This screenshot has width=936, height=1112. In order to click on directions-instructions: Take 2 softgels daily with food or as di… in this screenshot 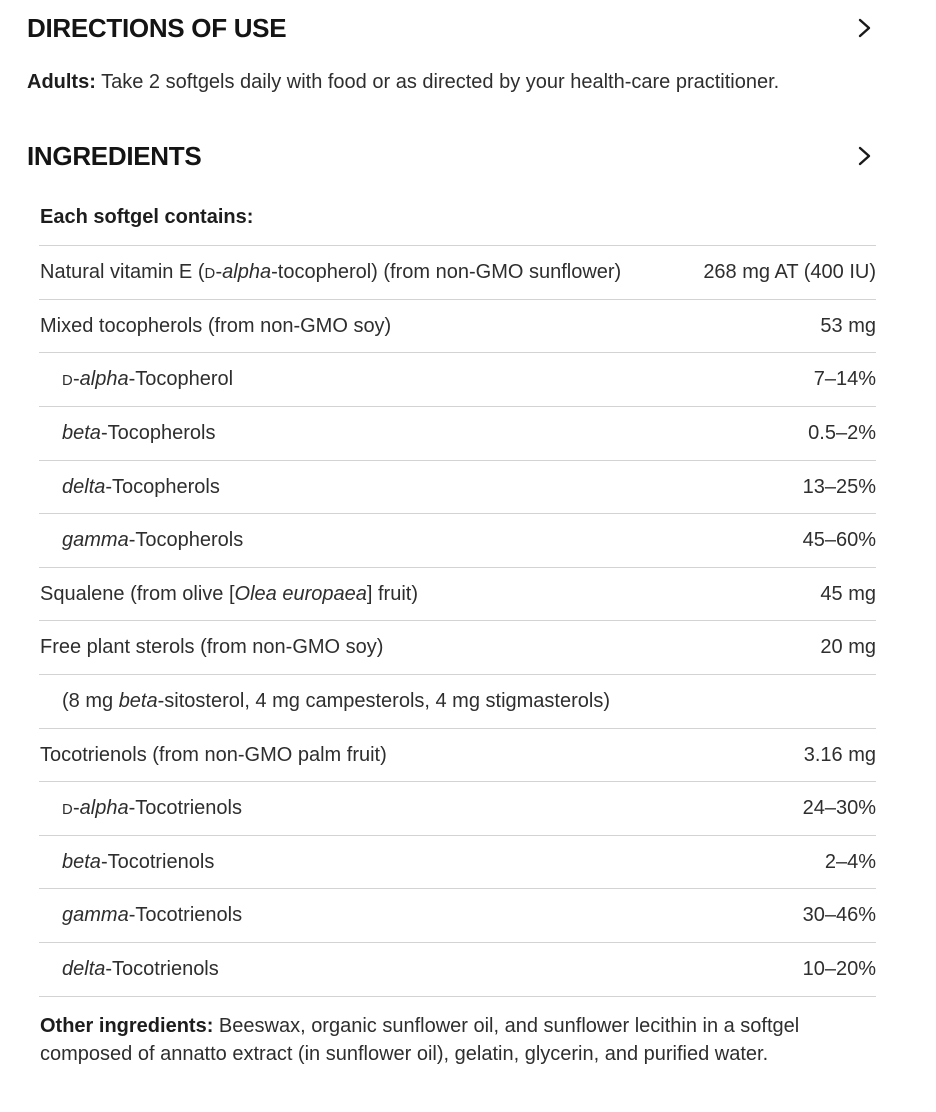, I will do `click(440, 81)`.